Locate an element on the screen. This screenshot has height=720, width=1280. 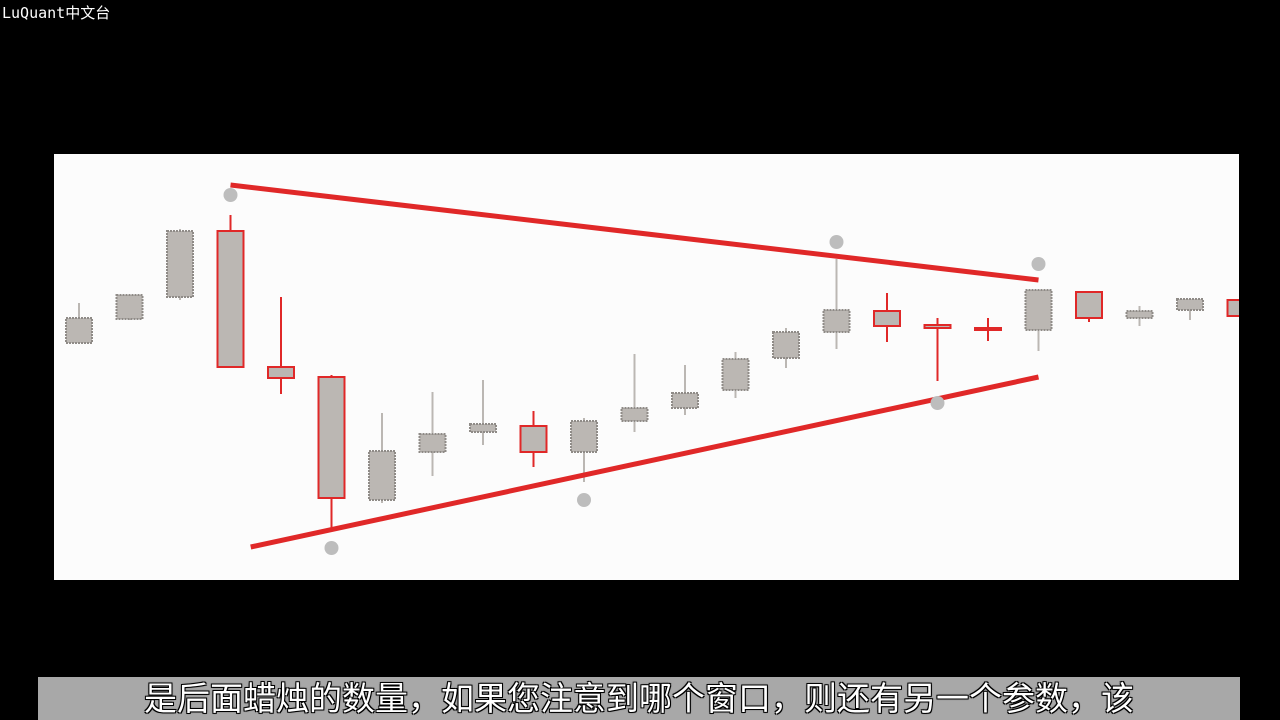
watermark: LuQuant中文台 is located at coordinates (56, 13).